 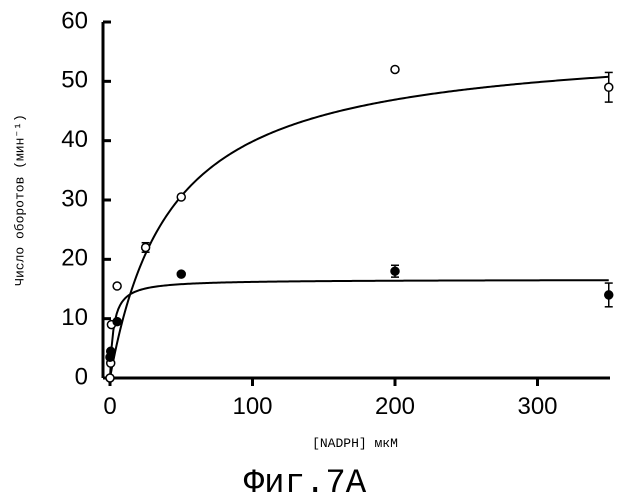 What do you see at coordinates (74, 80) in the screenshot?
I see `y-tick-label: 50` at bounding box center [74, 80].